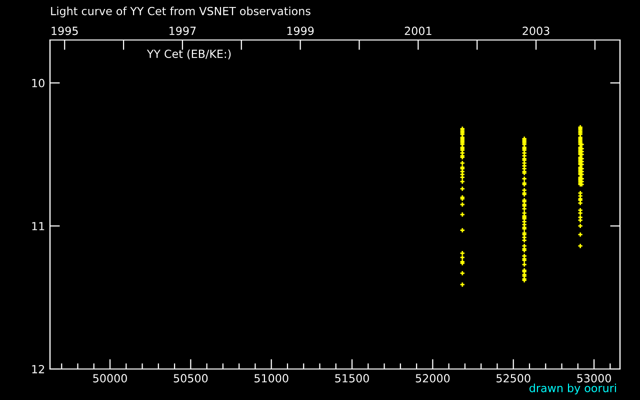 Image resolution: width=640 pixels, height=400 pixels. What do you see at coordinates (65, 31) in the screenshot?
I see `x2-tick-label: 1995` at bounding box center [65, 31].